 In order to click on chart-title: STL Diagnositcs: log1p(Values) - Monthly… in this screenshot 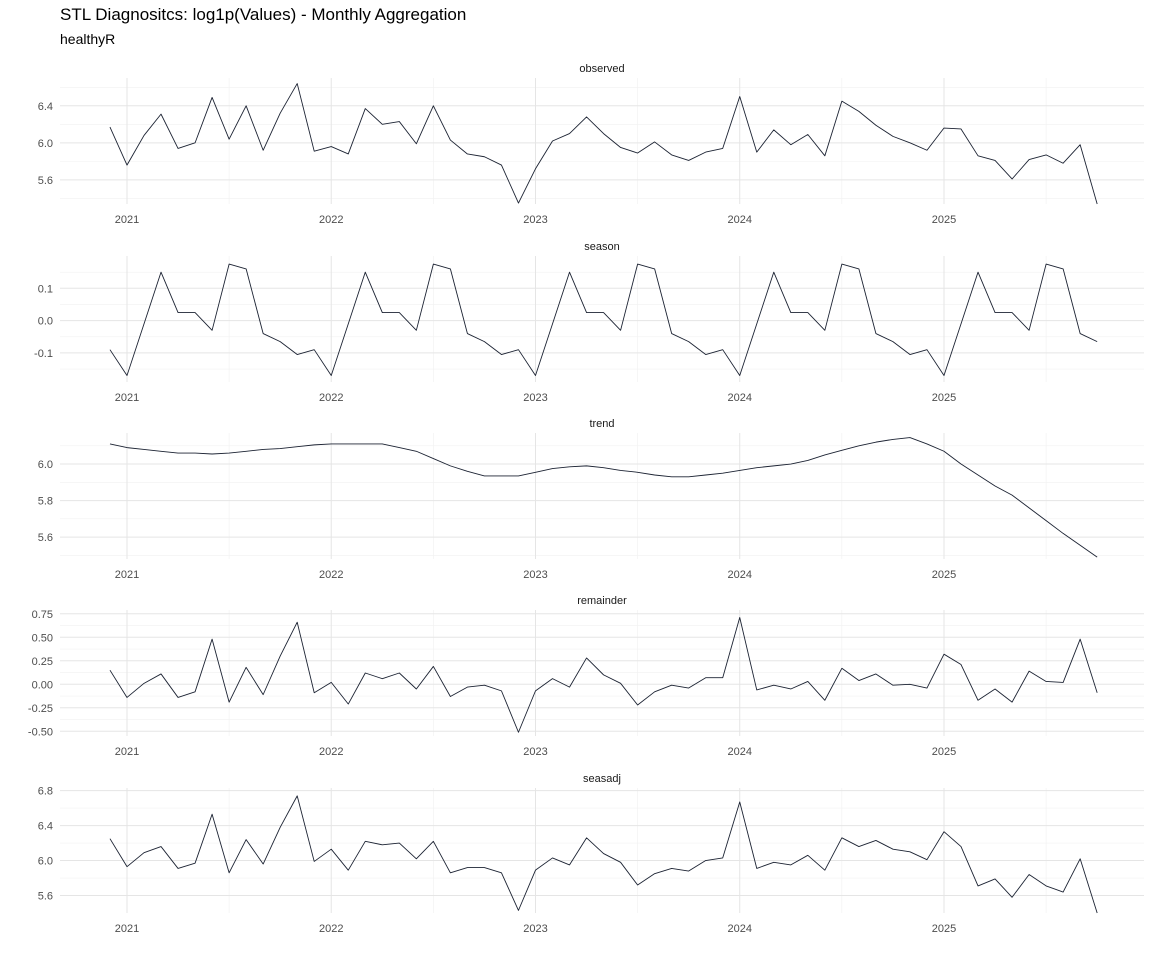, I will do `click(263, 14)`.